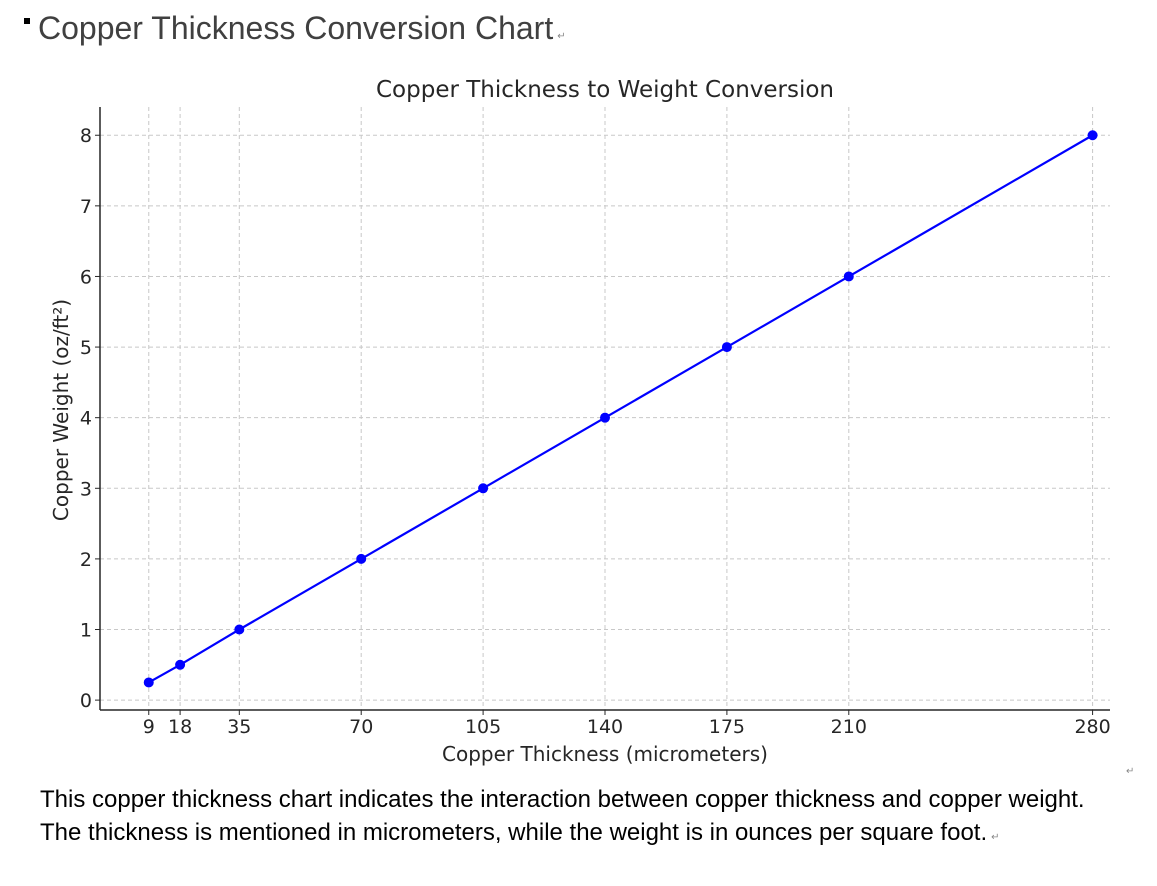 Image resolution: width=1157 pixels, height=886 pixels. What do you see at coordinates (605, 727) in the screenshot?
I see `x-tick-label: 140` at bounding box center [605, 727].